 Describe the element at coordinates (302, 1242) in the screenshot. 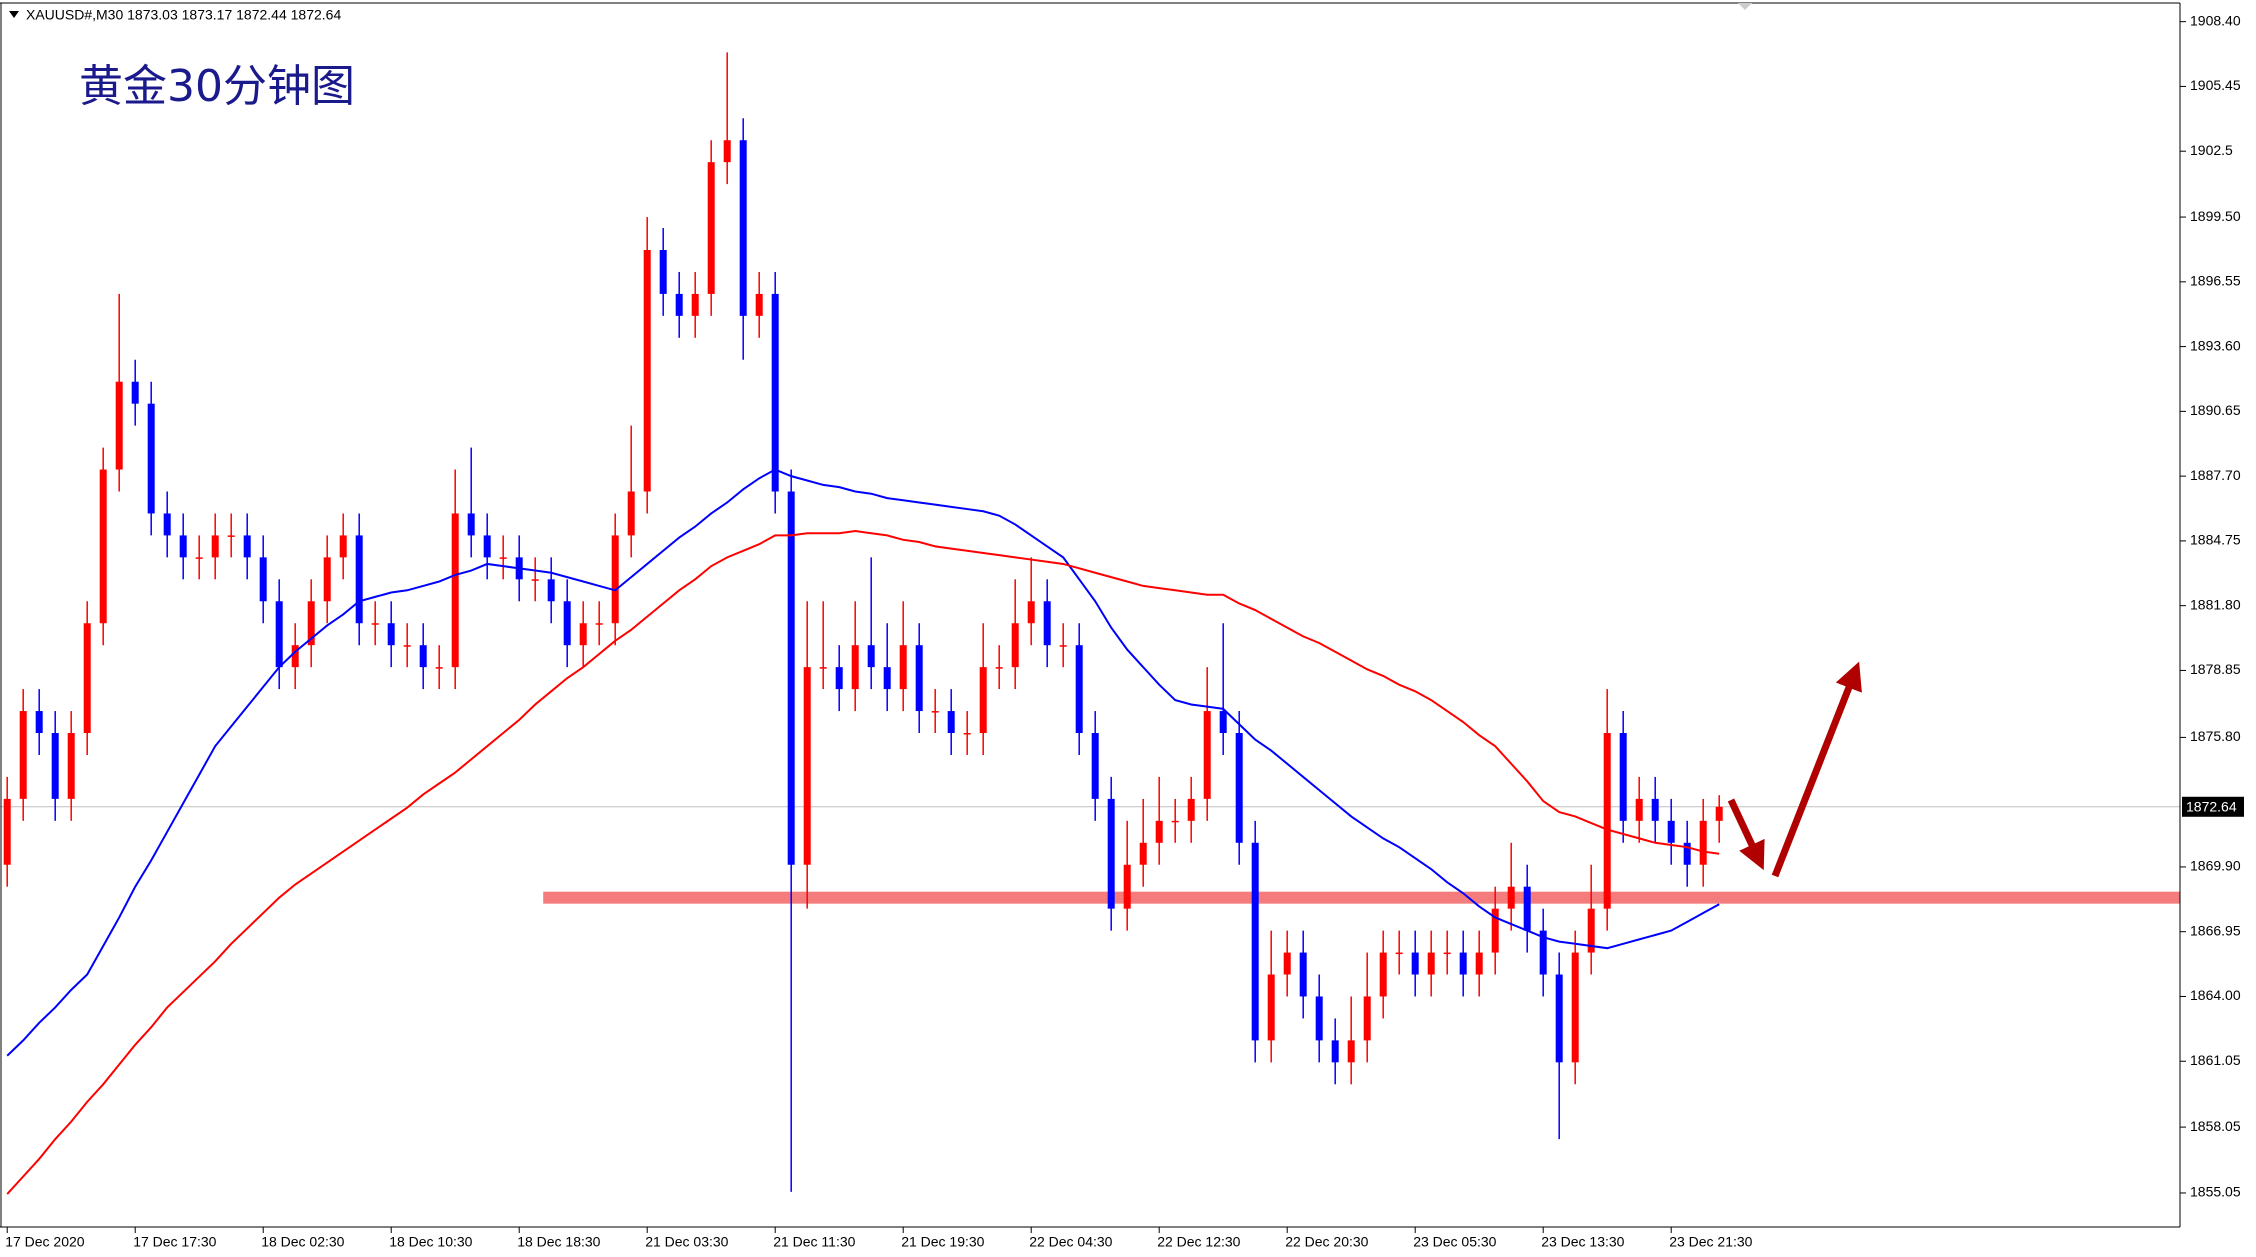

I see `x-tick-label: 18 Dec 02:30` at that location.